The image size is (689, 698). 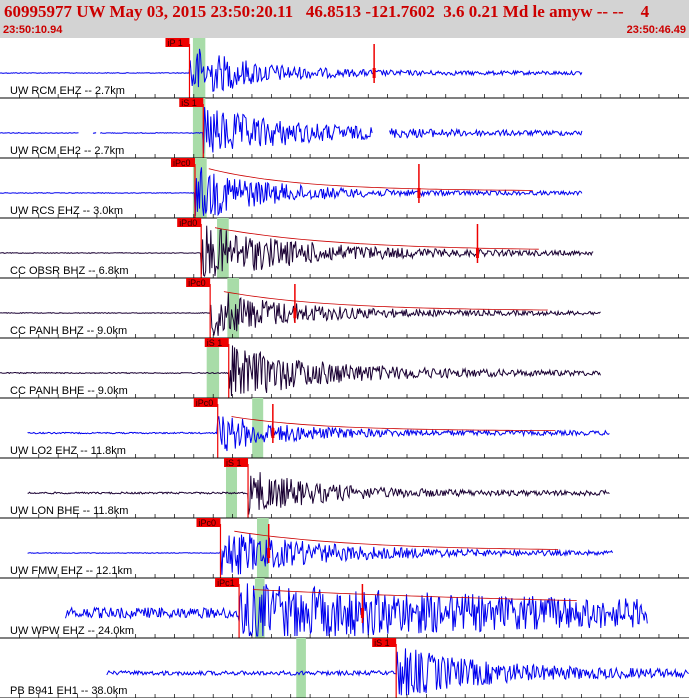 What do you see at coordinates (68, 451) in the screenshot?
I see `channel-label: UW LO2 EHZ -- 11.8km` at bounding box center [68, 451].